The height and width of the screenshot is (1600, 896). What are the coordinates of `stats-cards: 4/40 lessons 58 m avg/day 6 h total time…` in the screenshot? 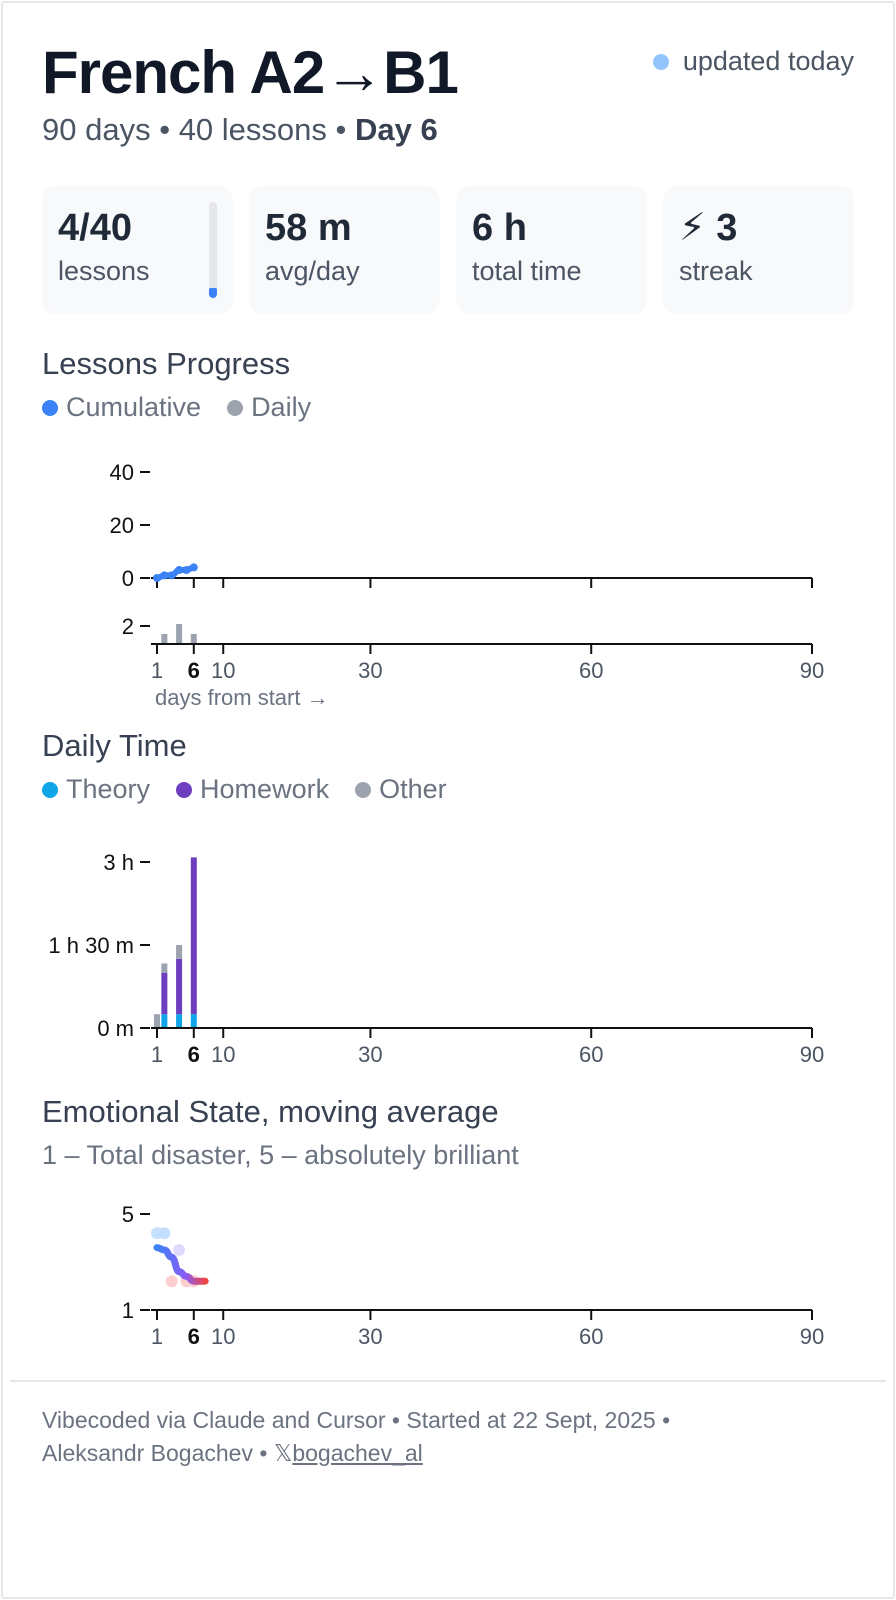 It's located at (448, 250).